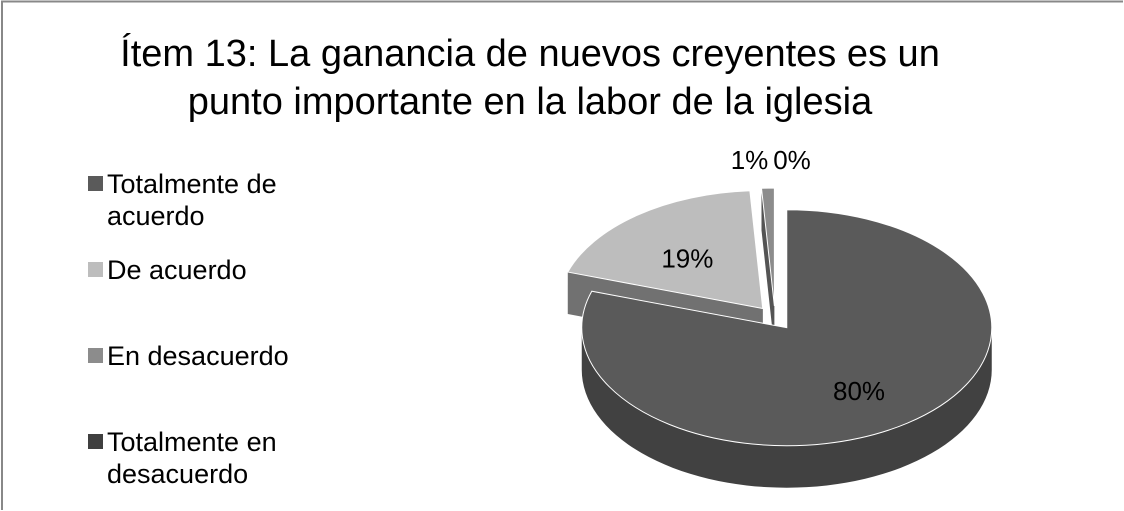 This screenshot has width=1124, height=511. What do you see at coordinates (218, 383) in the screenshot?
I see `legend-item: En desacuerdo` at bounding box center [218, 383].